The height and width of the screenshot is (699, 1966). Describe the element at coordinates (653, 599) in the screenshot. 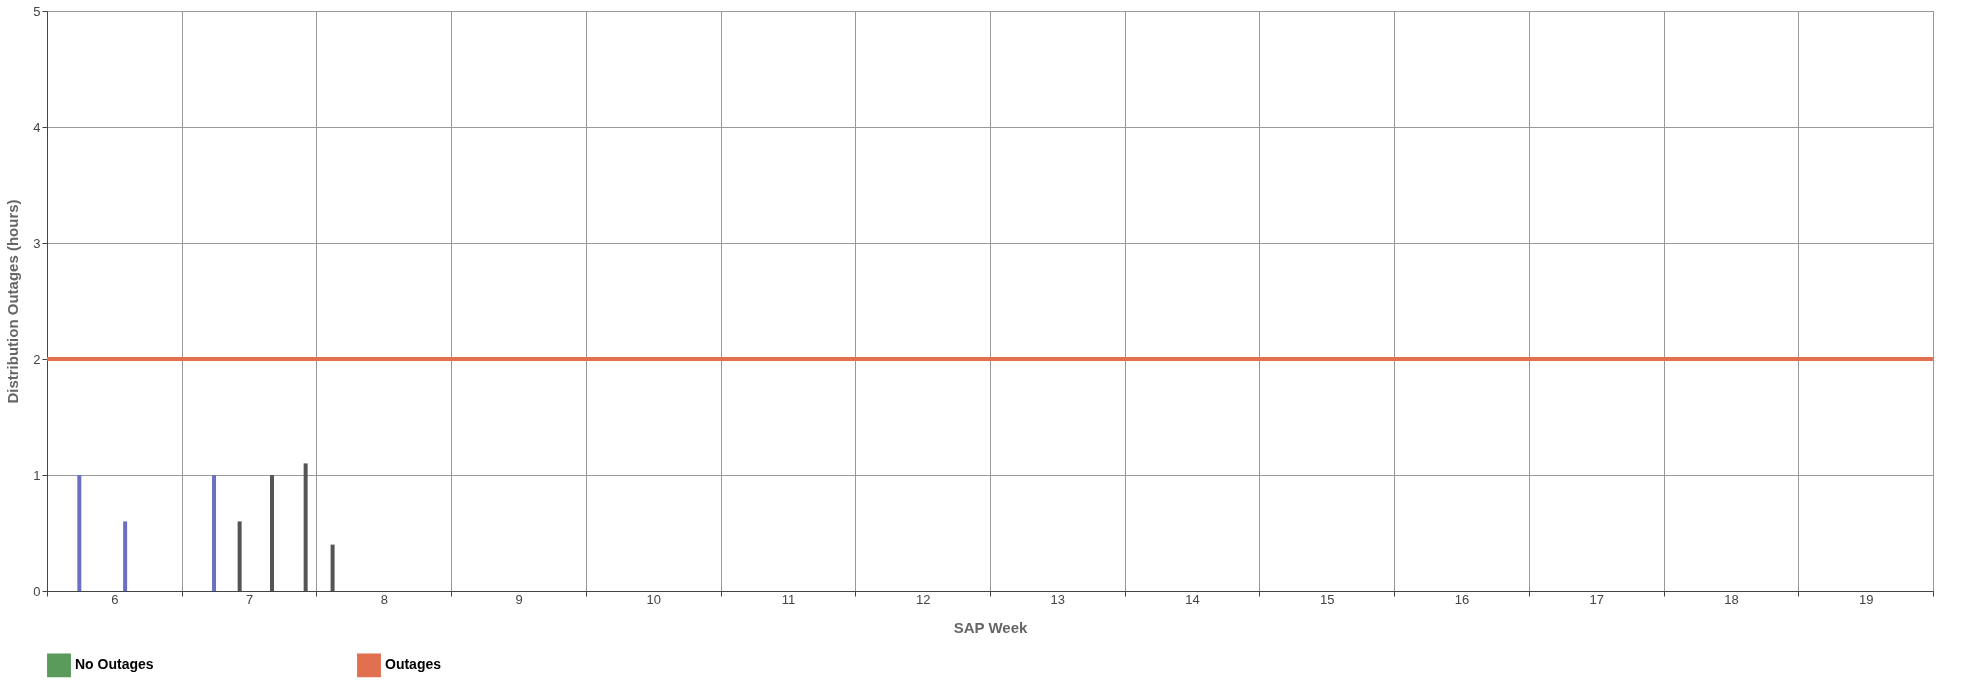

I see `x-tick-label: 10` at that location.